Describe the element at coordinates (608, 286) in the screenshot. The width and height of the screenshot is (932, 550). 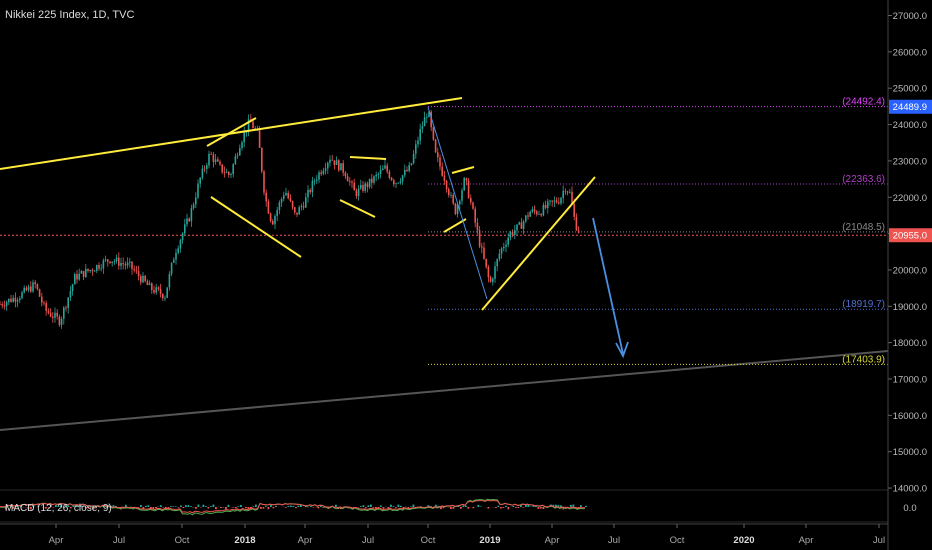
I see `downside-arrow-line` at that location.